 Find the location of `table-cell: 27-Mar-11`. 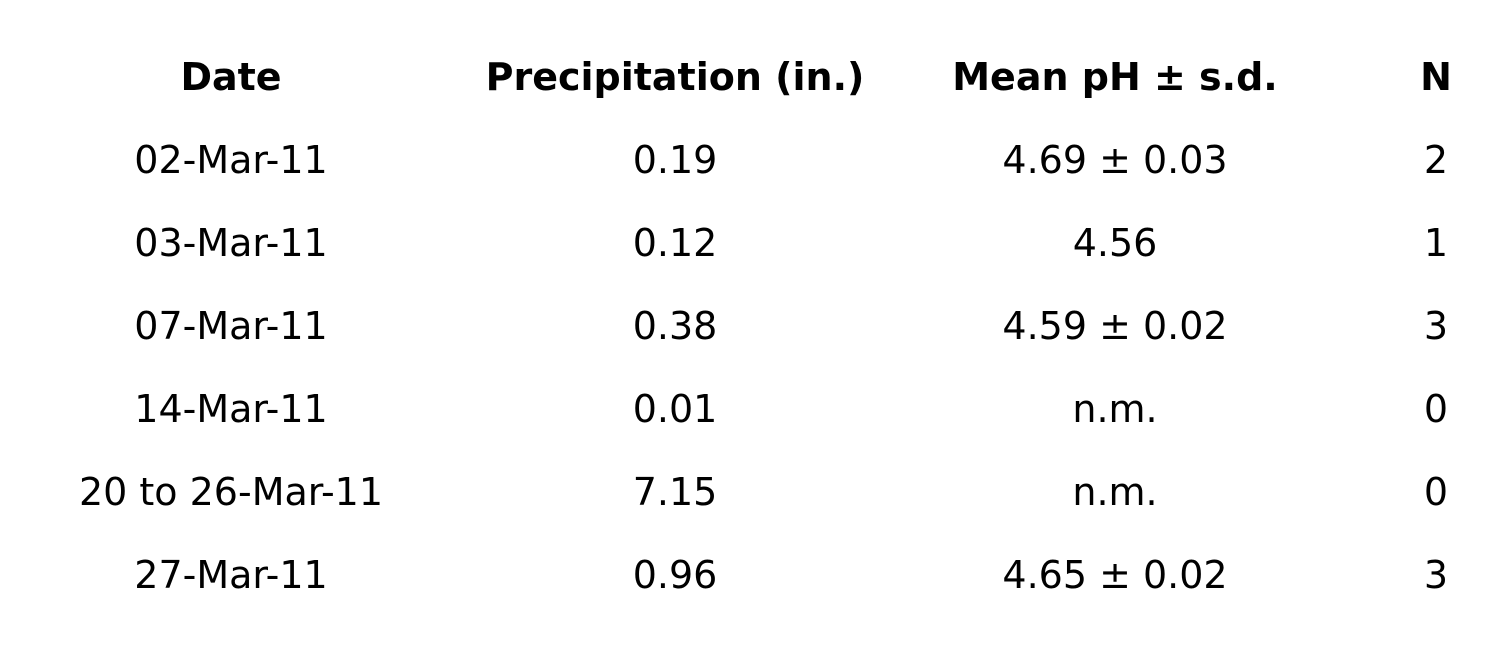

table-cell: 27-Mar-11 is located at coordinates (231, 575).